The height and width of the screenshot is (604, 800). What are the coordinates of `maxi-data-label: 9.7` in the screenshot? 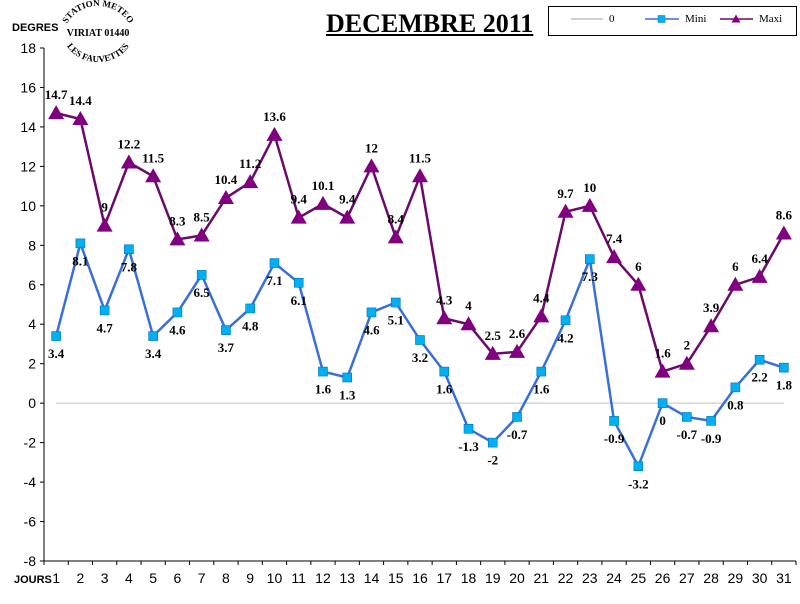 It's located at (565, 193).